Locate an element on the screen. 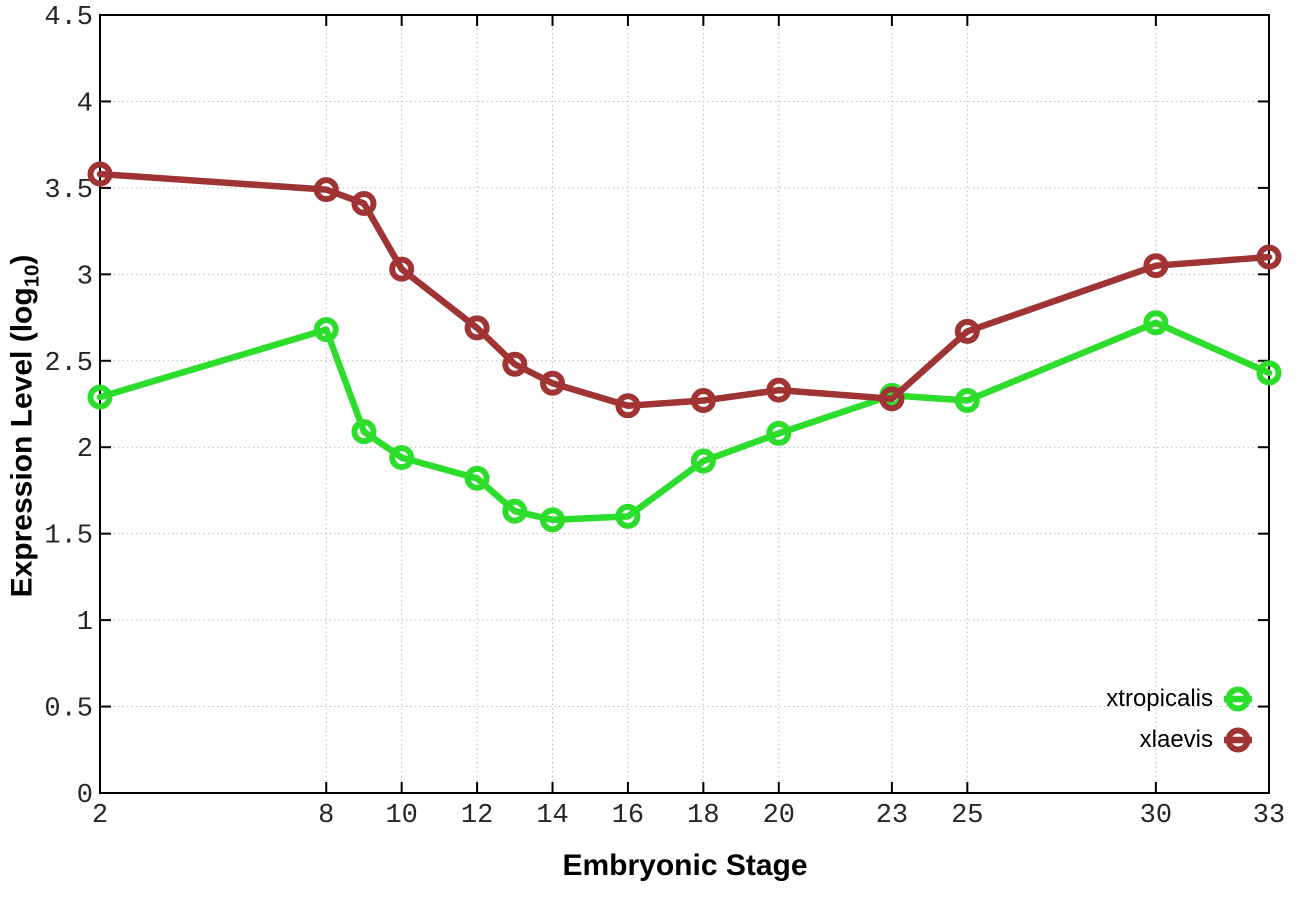 This screenshot has width=1296, height=907. x-tick-labels: 2 8 10 12 14 16 18 20 23 25 30 33 is located at coordinates (688, 816).